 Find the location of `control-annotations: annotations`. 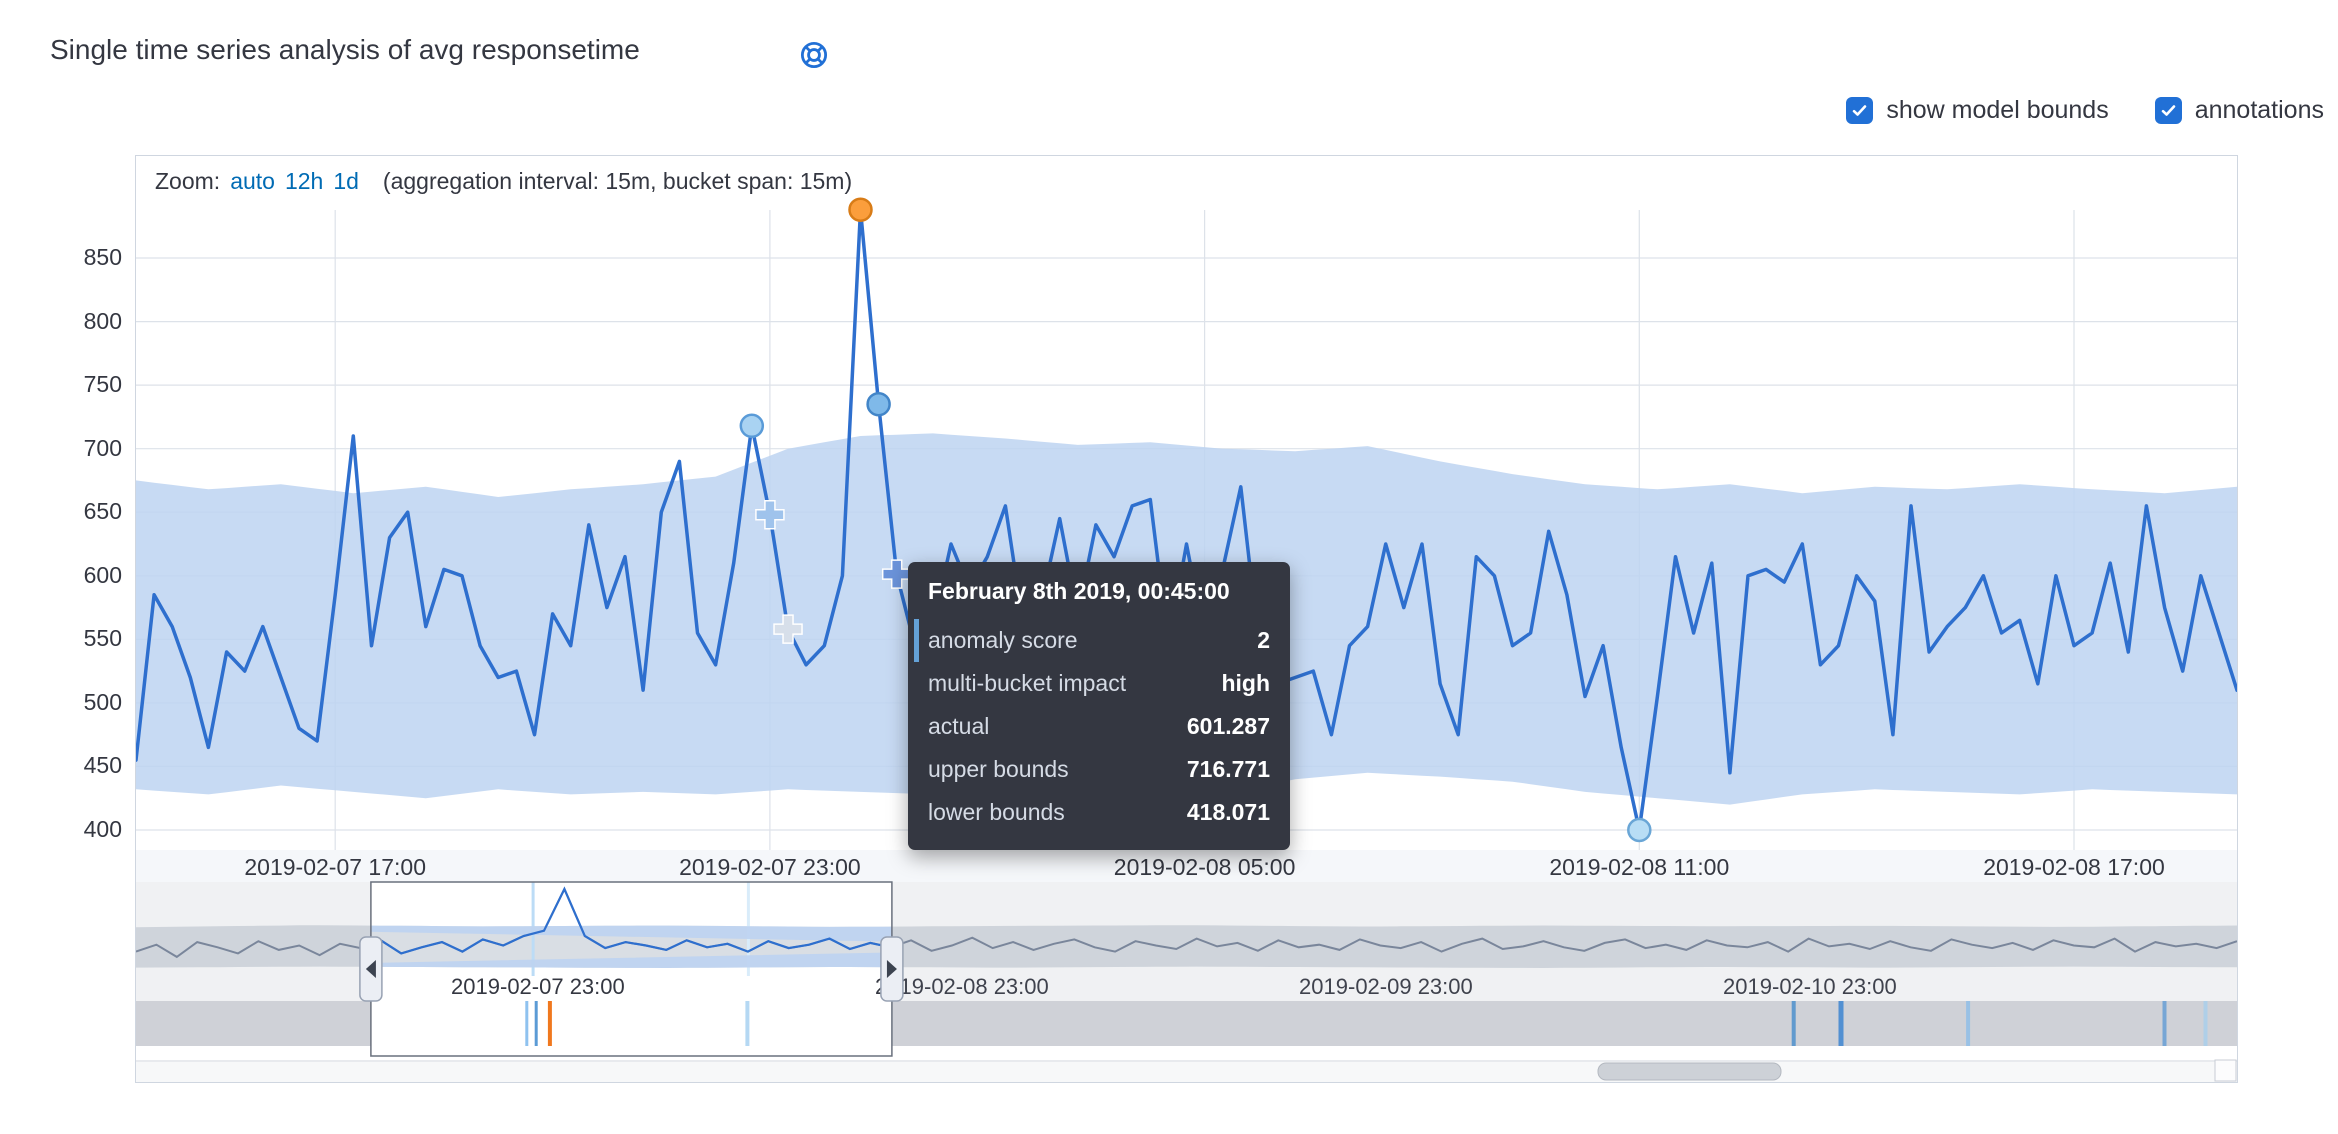

control-annotations: annotations is located at coordinates (2239, 110).